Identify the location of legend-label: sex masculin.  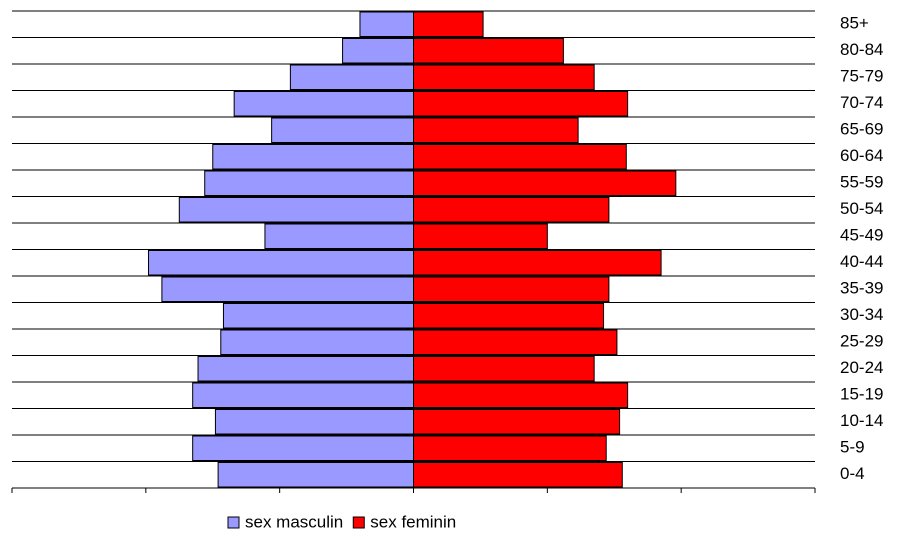
(294, 521).